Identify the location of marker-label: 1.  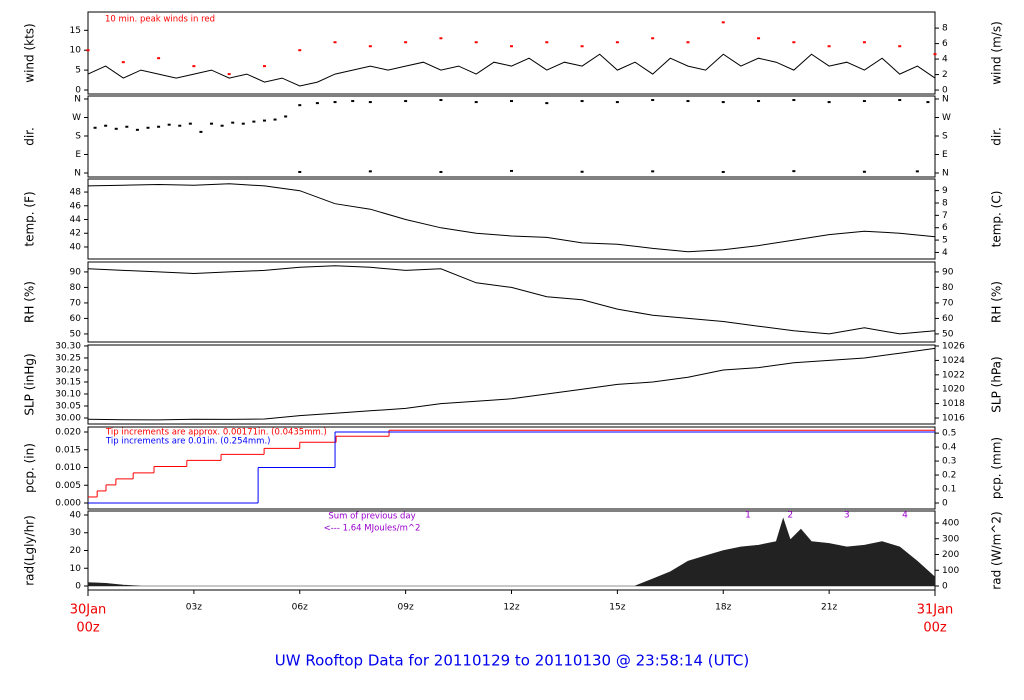
(748, 516).